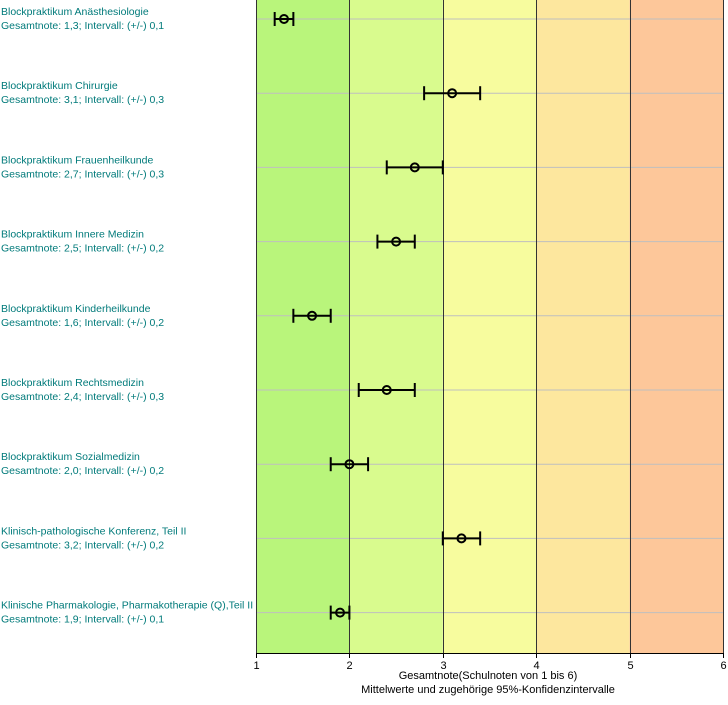 Image resolution: width=728 pixels, height=705 pixels. I want to click on row-title-1: Blockpraktikum Anästhesiologie, so click(75, 12).